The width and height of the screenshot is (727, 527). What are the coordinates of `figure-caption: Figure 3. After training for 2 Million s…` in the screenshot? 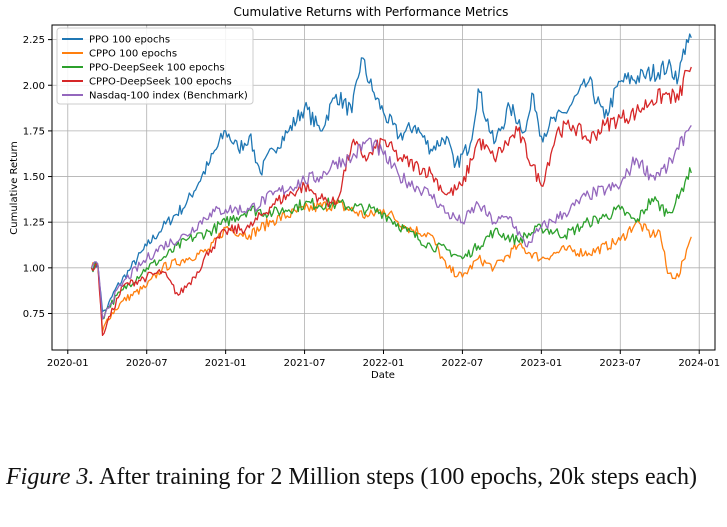 It's located at (364, 477).